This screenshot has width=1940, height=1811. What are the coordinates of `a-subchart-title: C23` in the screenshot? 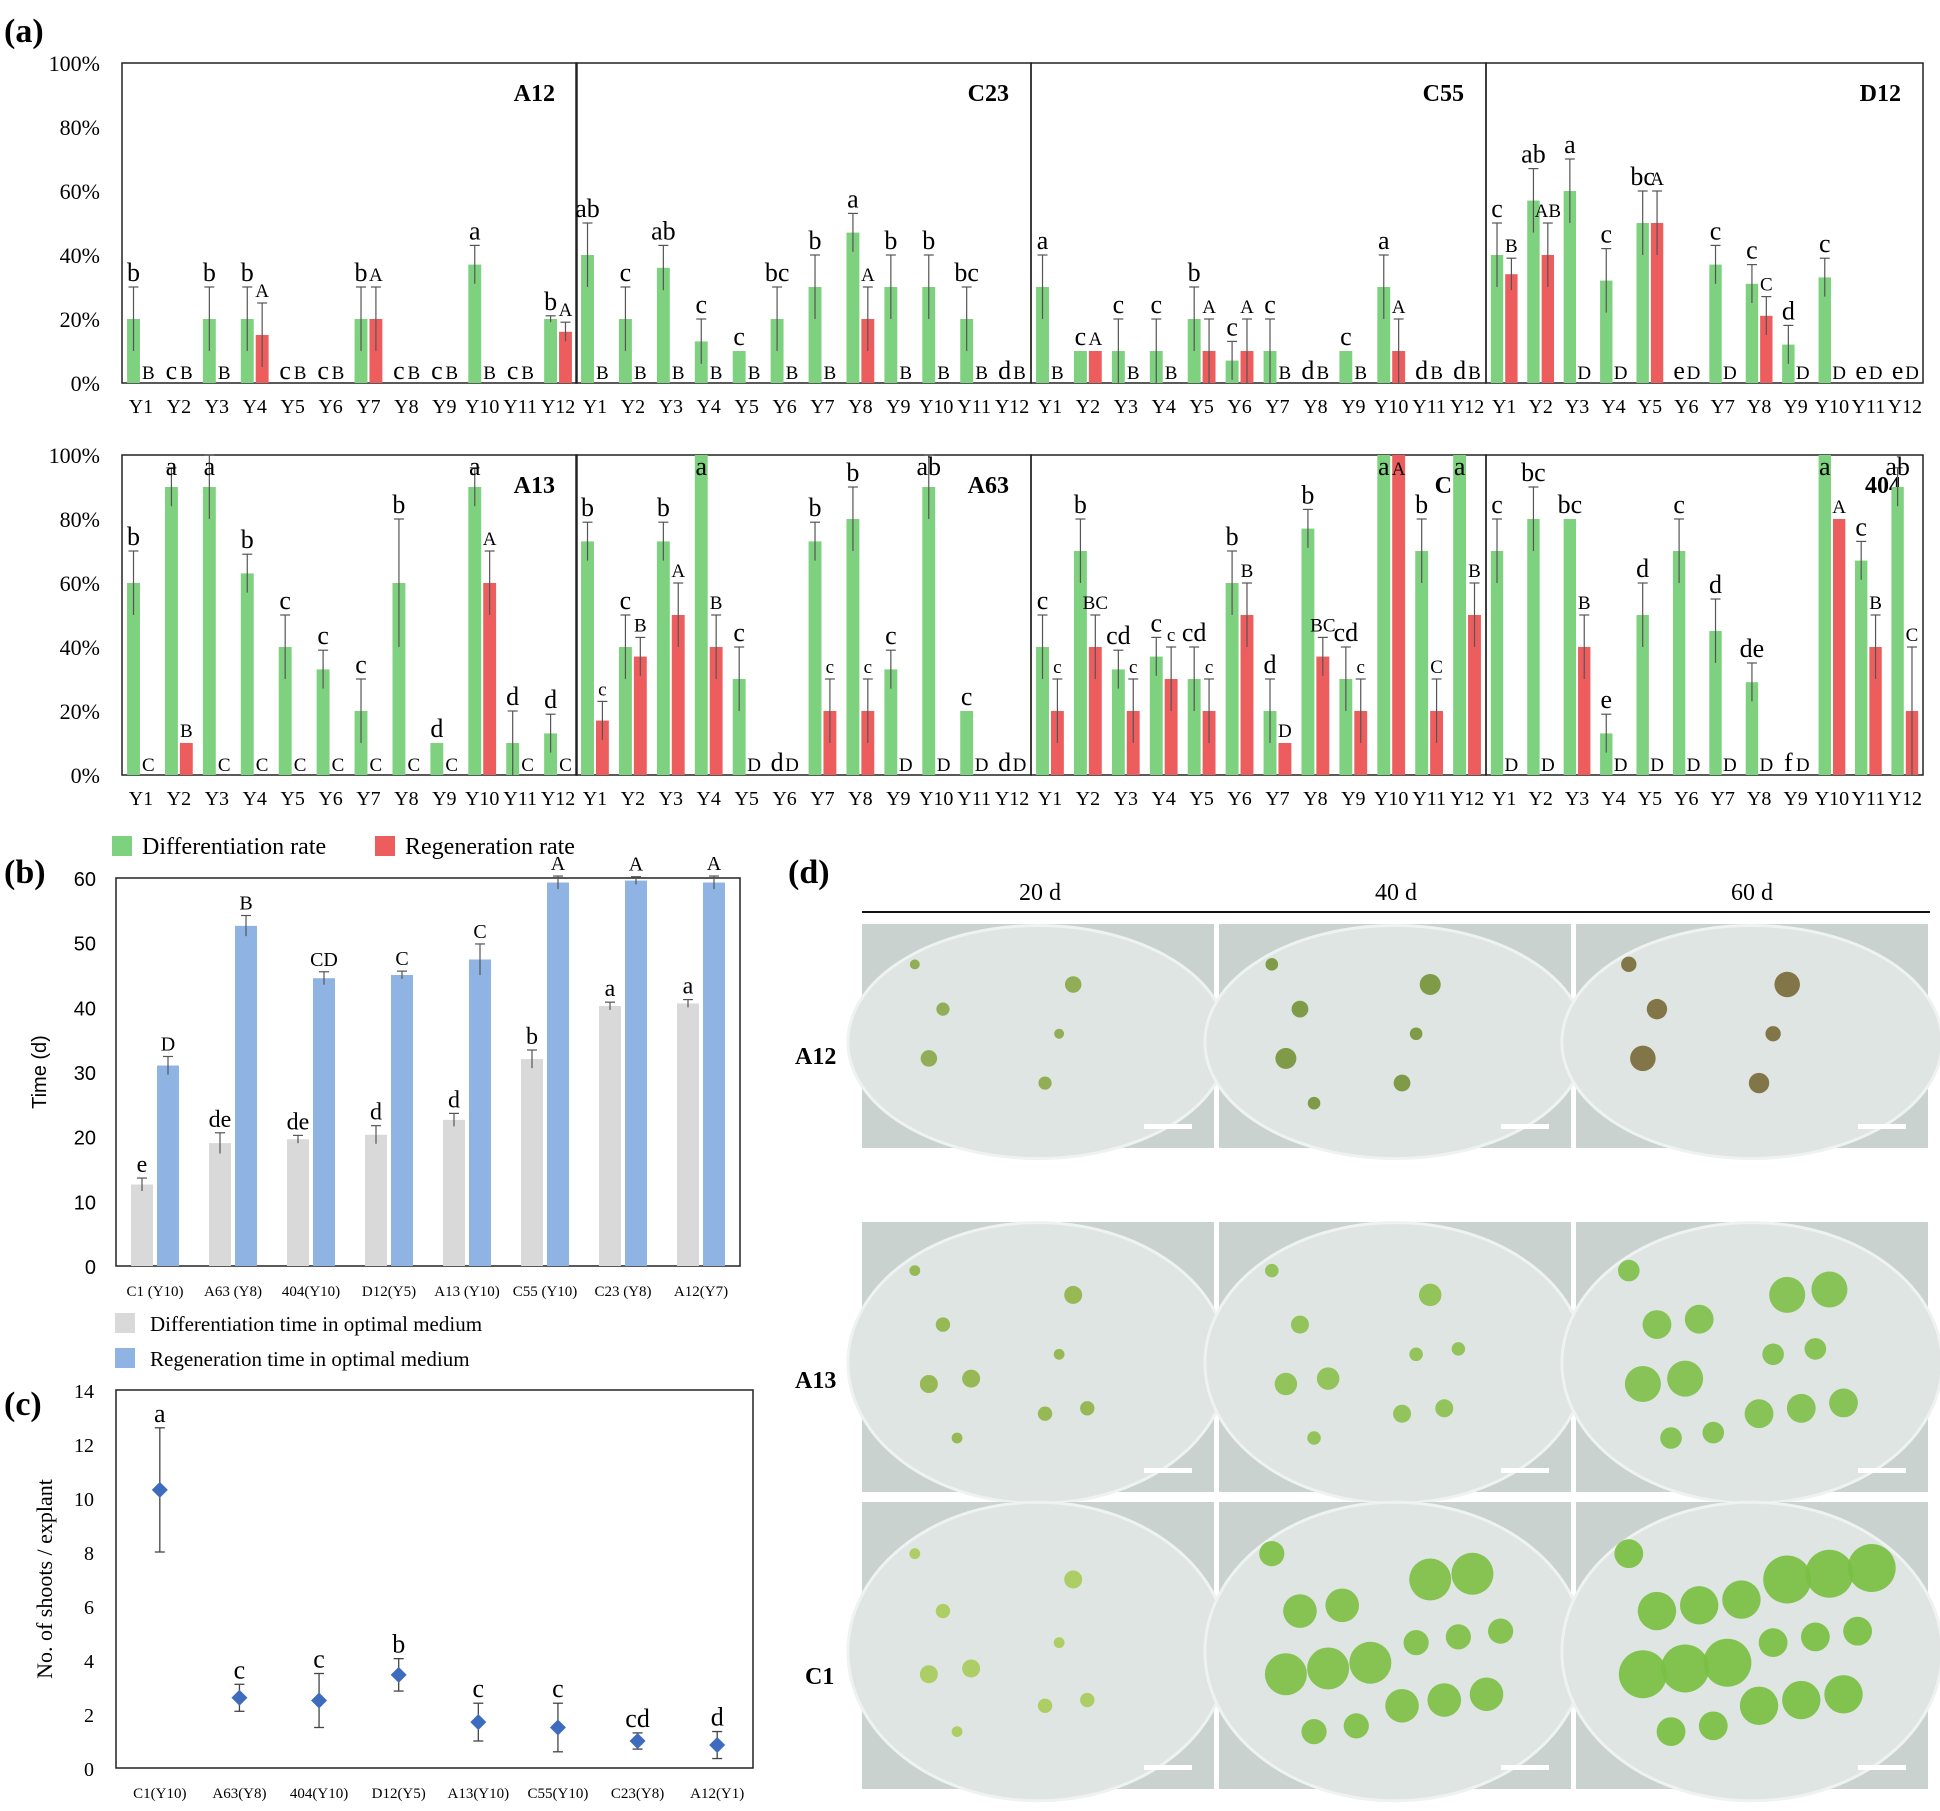 It's located at (988, 94).